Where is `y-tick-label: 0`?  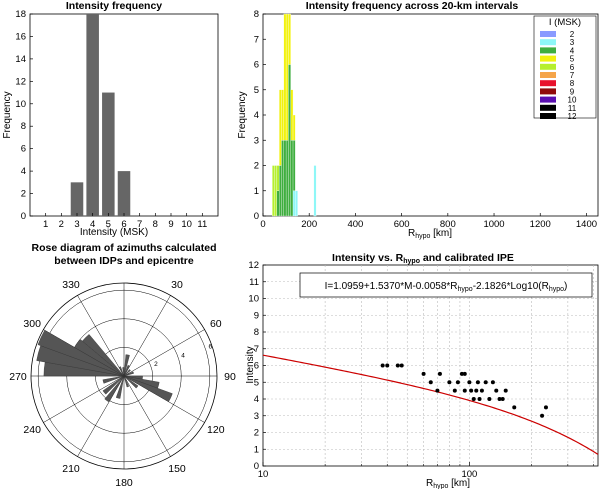 y-tick-label: 0 is located at coordinates (23, 216).